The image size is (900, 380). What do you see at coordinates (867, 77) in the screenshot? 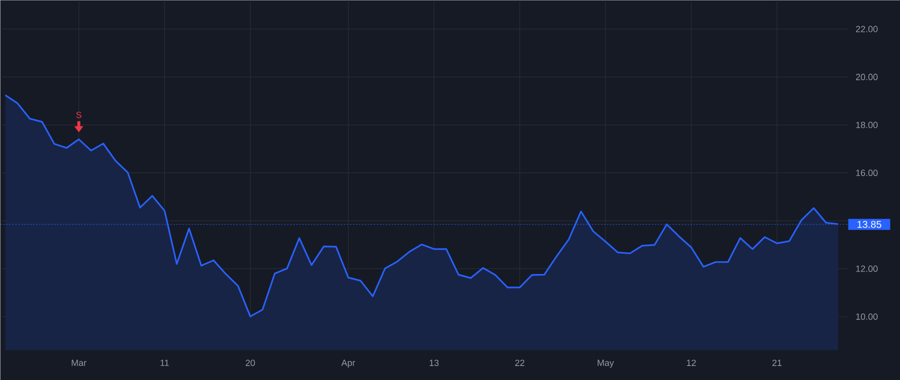
I see `y-tick-label: 20.00` at bounding box center [867, 77].